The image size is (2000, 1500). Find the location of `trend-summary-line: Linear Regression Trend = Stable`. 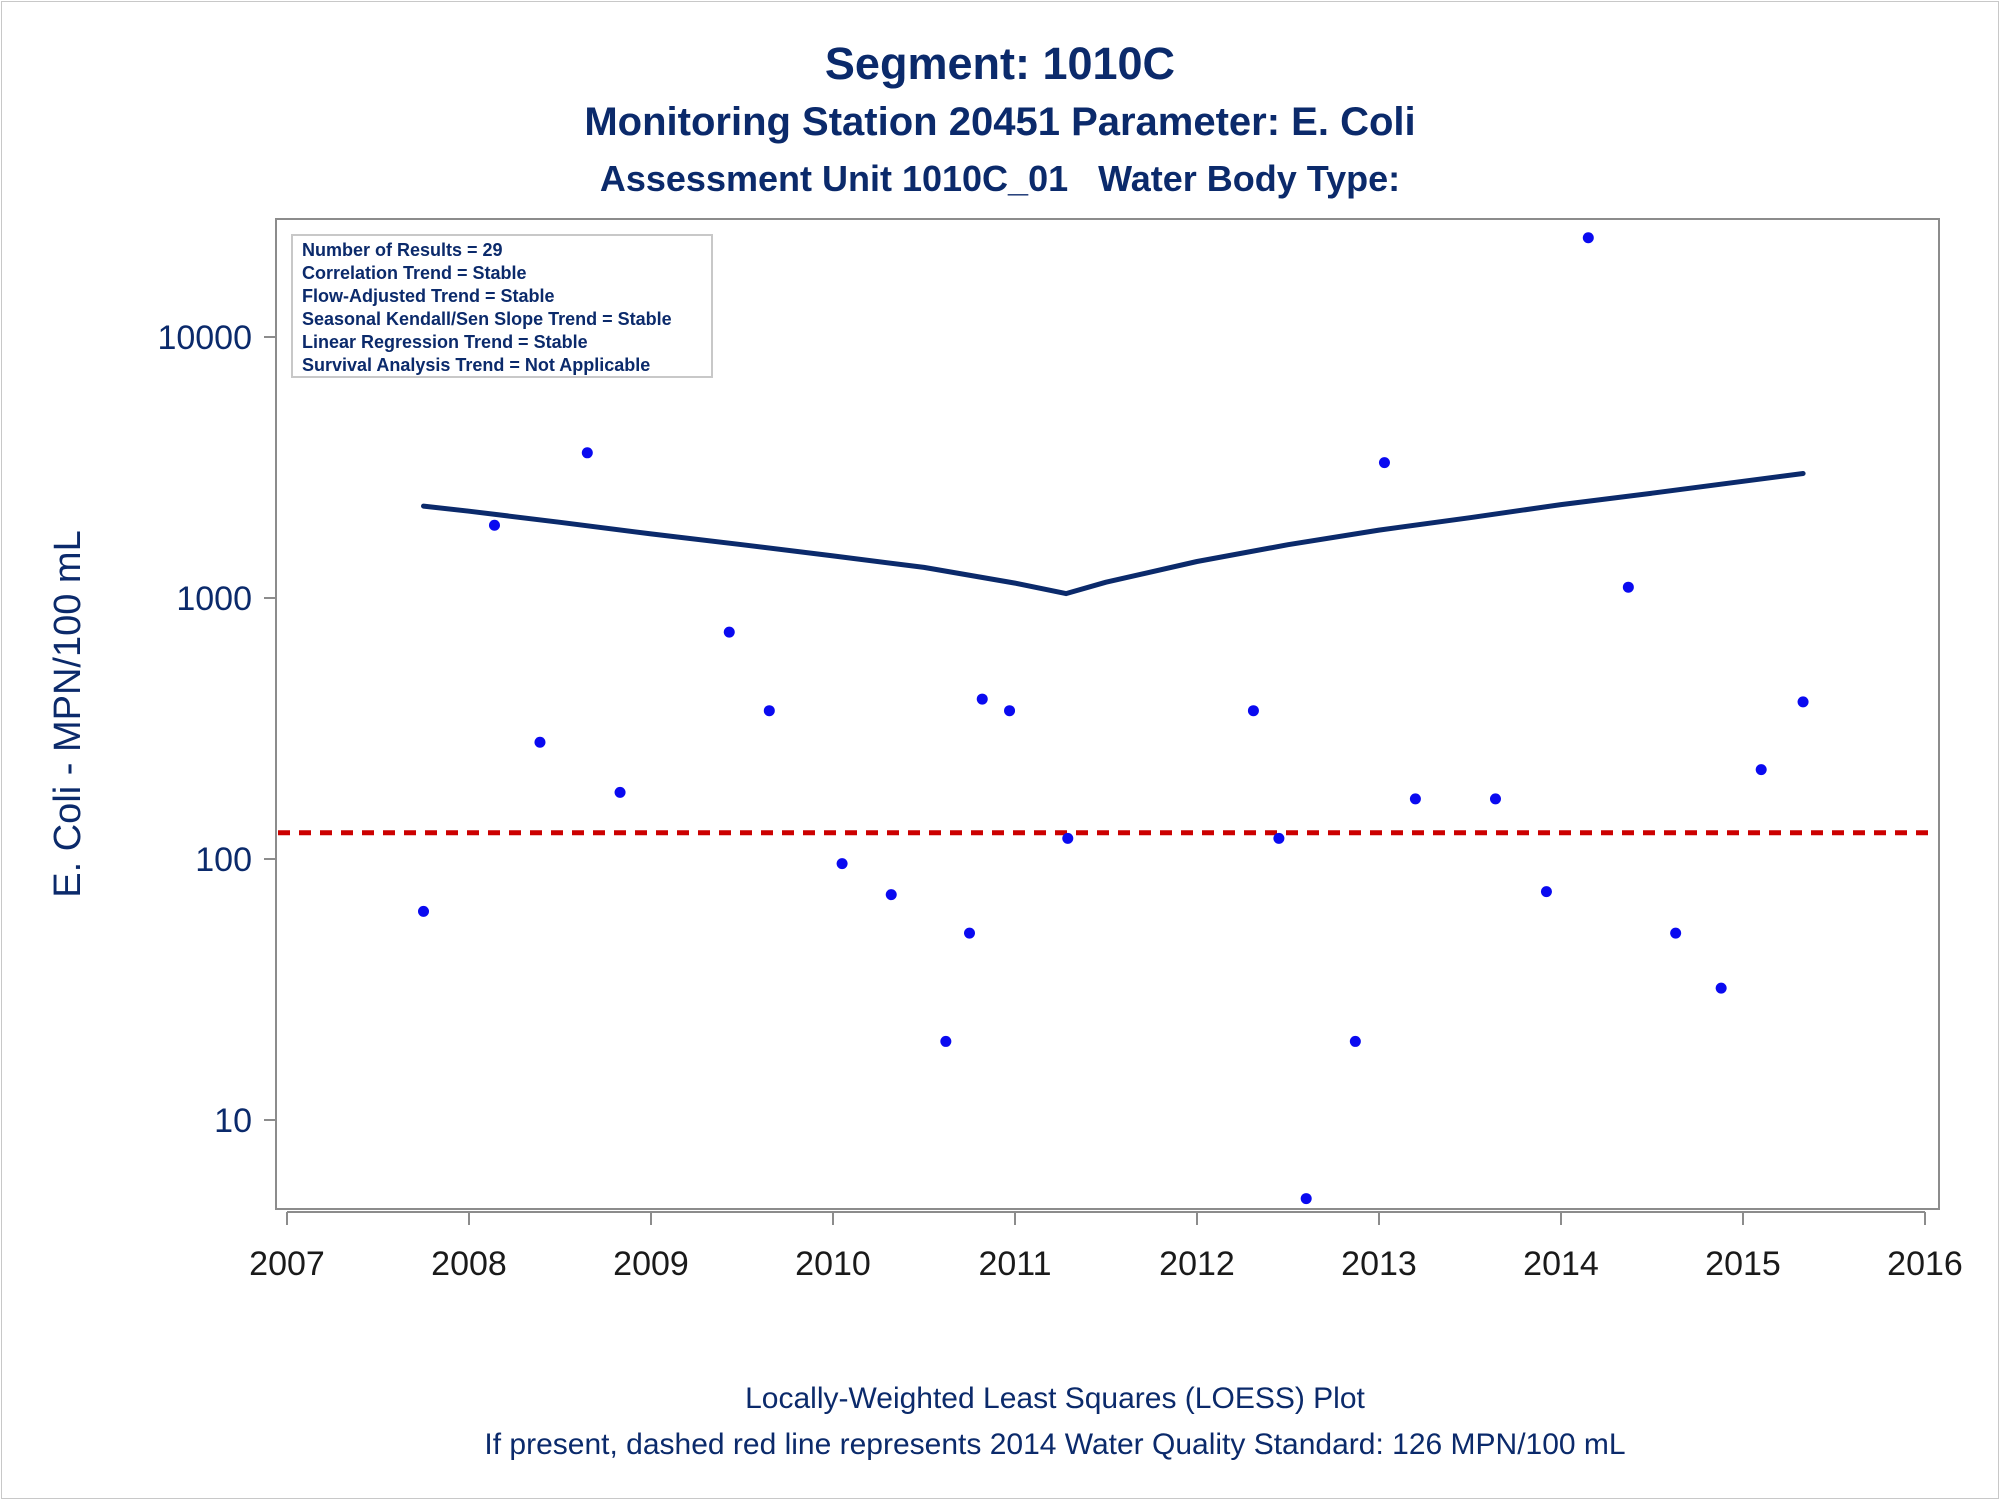

trend-summary-line: Linear Regression Trend = Stable is located at coordinates (445, 342).